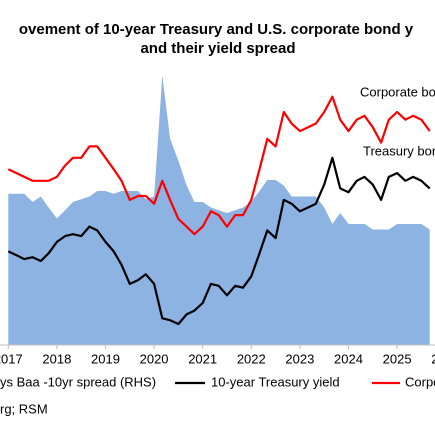 Image resolution: width=435 pixels, height=435 pixels. What do you see at coordinates (397, 91) in the screenshot?
I see `annotation: Corporate bon` at bounding box center [397, 91].